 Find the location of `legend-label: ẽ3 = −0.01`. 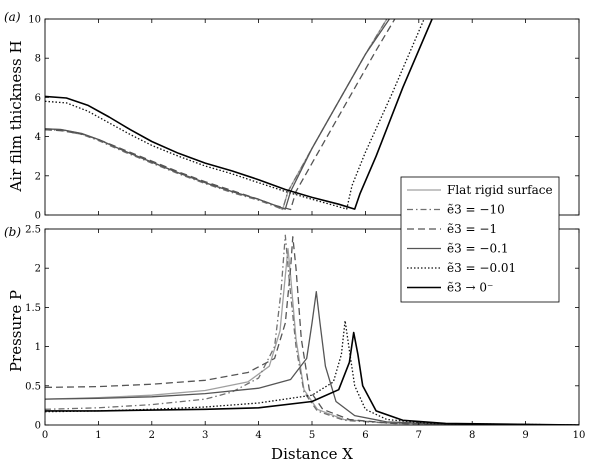

legend-label: ẽ3 = −0.01 is located at coordinates (481, 268).